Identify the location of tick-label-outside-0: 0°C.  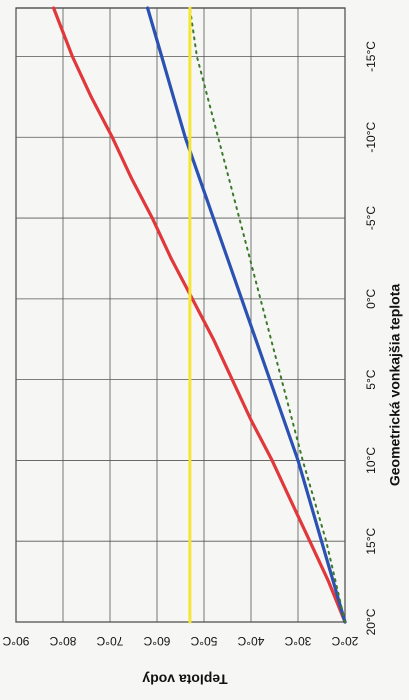
(371, 298).